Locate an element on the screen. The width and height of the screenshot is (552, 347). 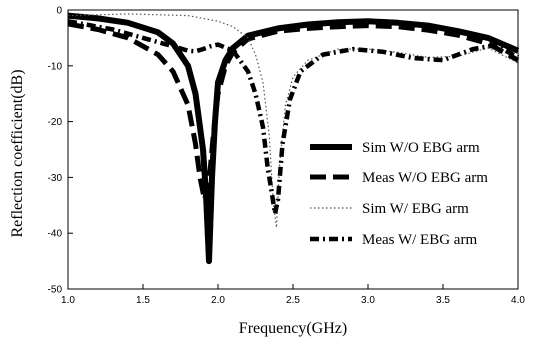
x-axis-title: Frequency(GHz) is located at coordinates (293, 328).